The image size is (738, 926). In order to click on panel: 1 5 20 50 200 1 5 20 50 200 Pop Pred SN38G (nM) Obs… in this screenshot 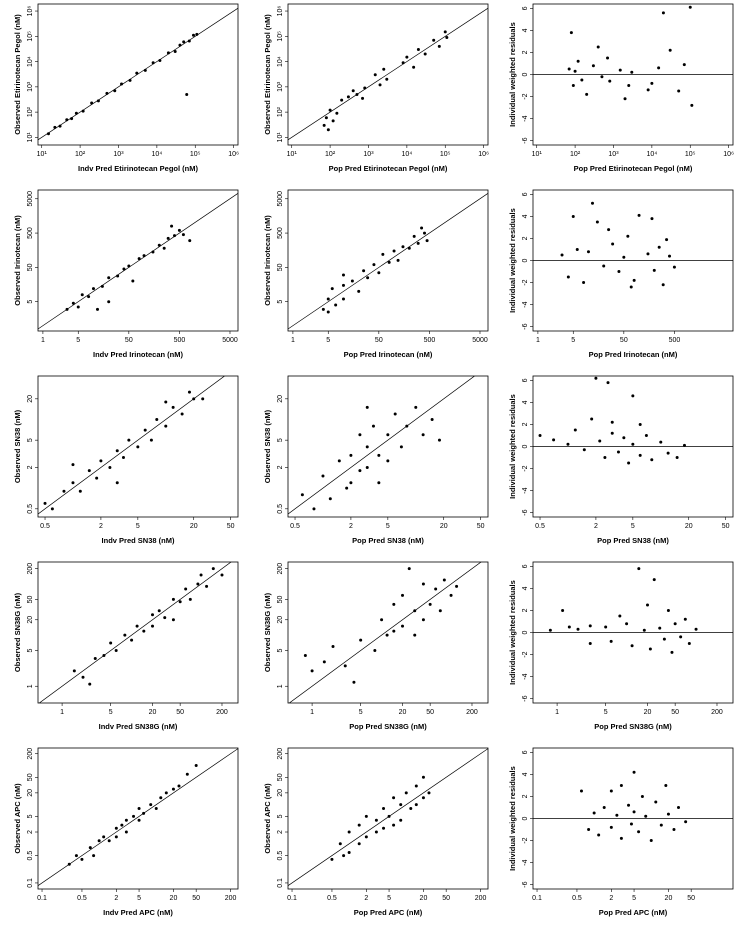, I will do `click(376, 646)`.